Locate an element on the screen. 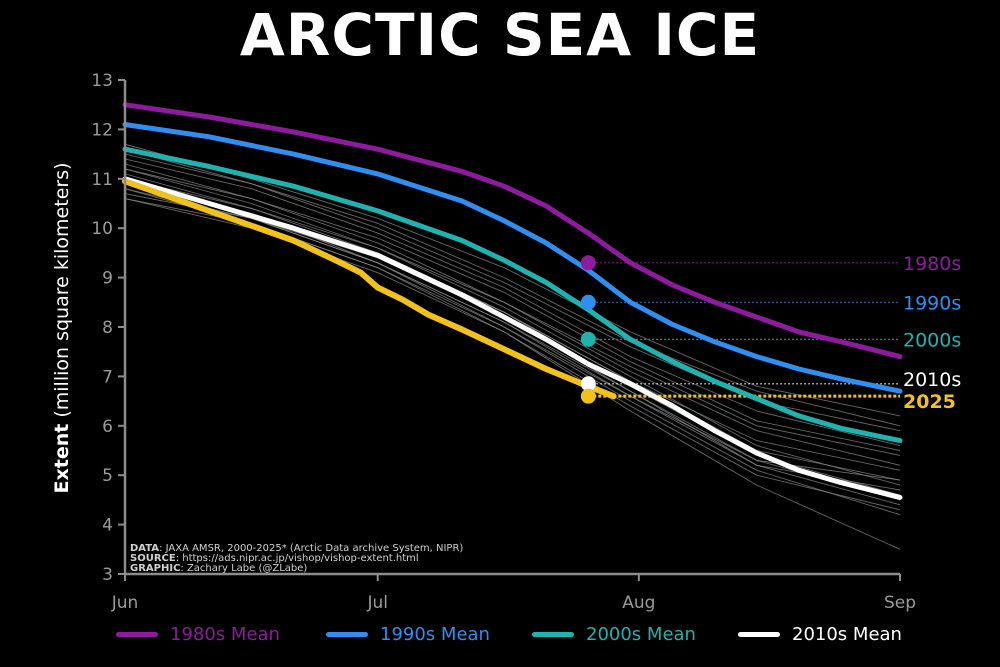  legend-label-2000s: 2000s Mean is located at coordinates (641, 634).